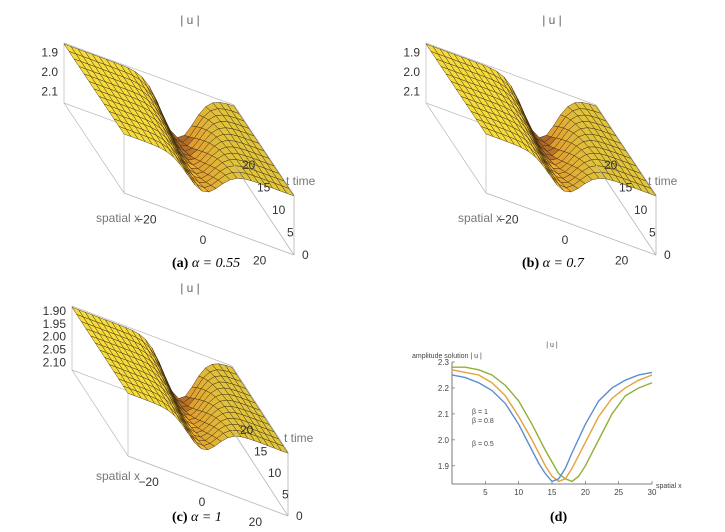 The image size is (725, 532). Describe the element at coordinates (444, 362) in the screenshot. I see `y-tick-label: 2.3` at that location.